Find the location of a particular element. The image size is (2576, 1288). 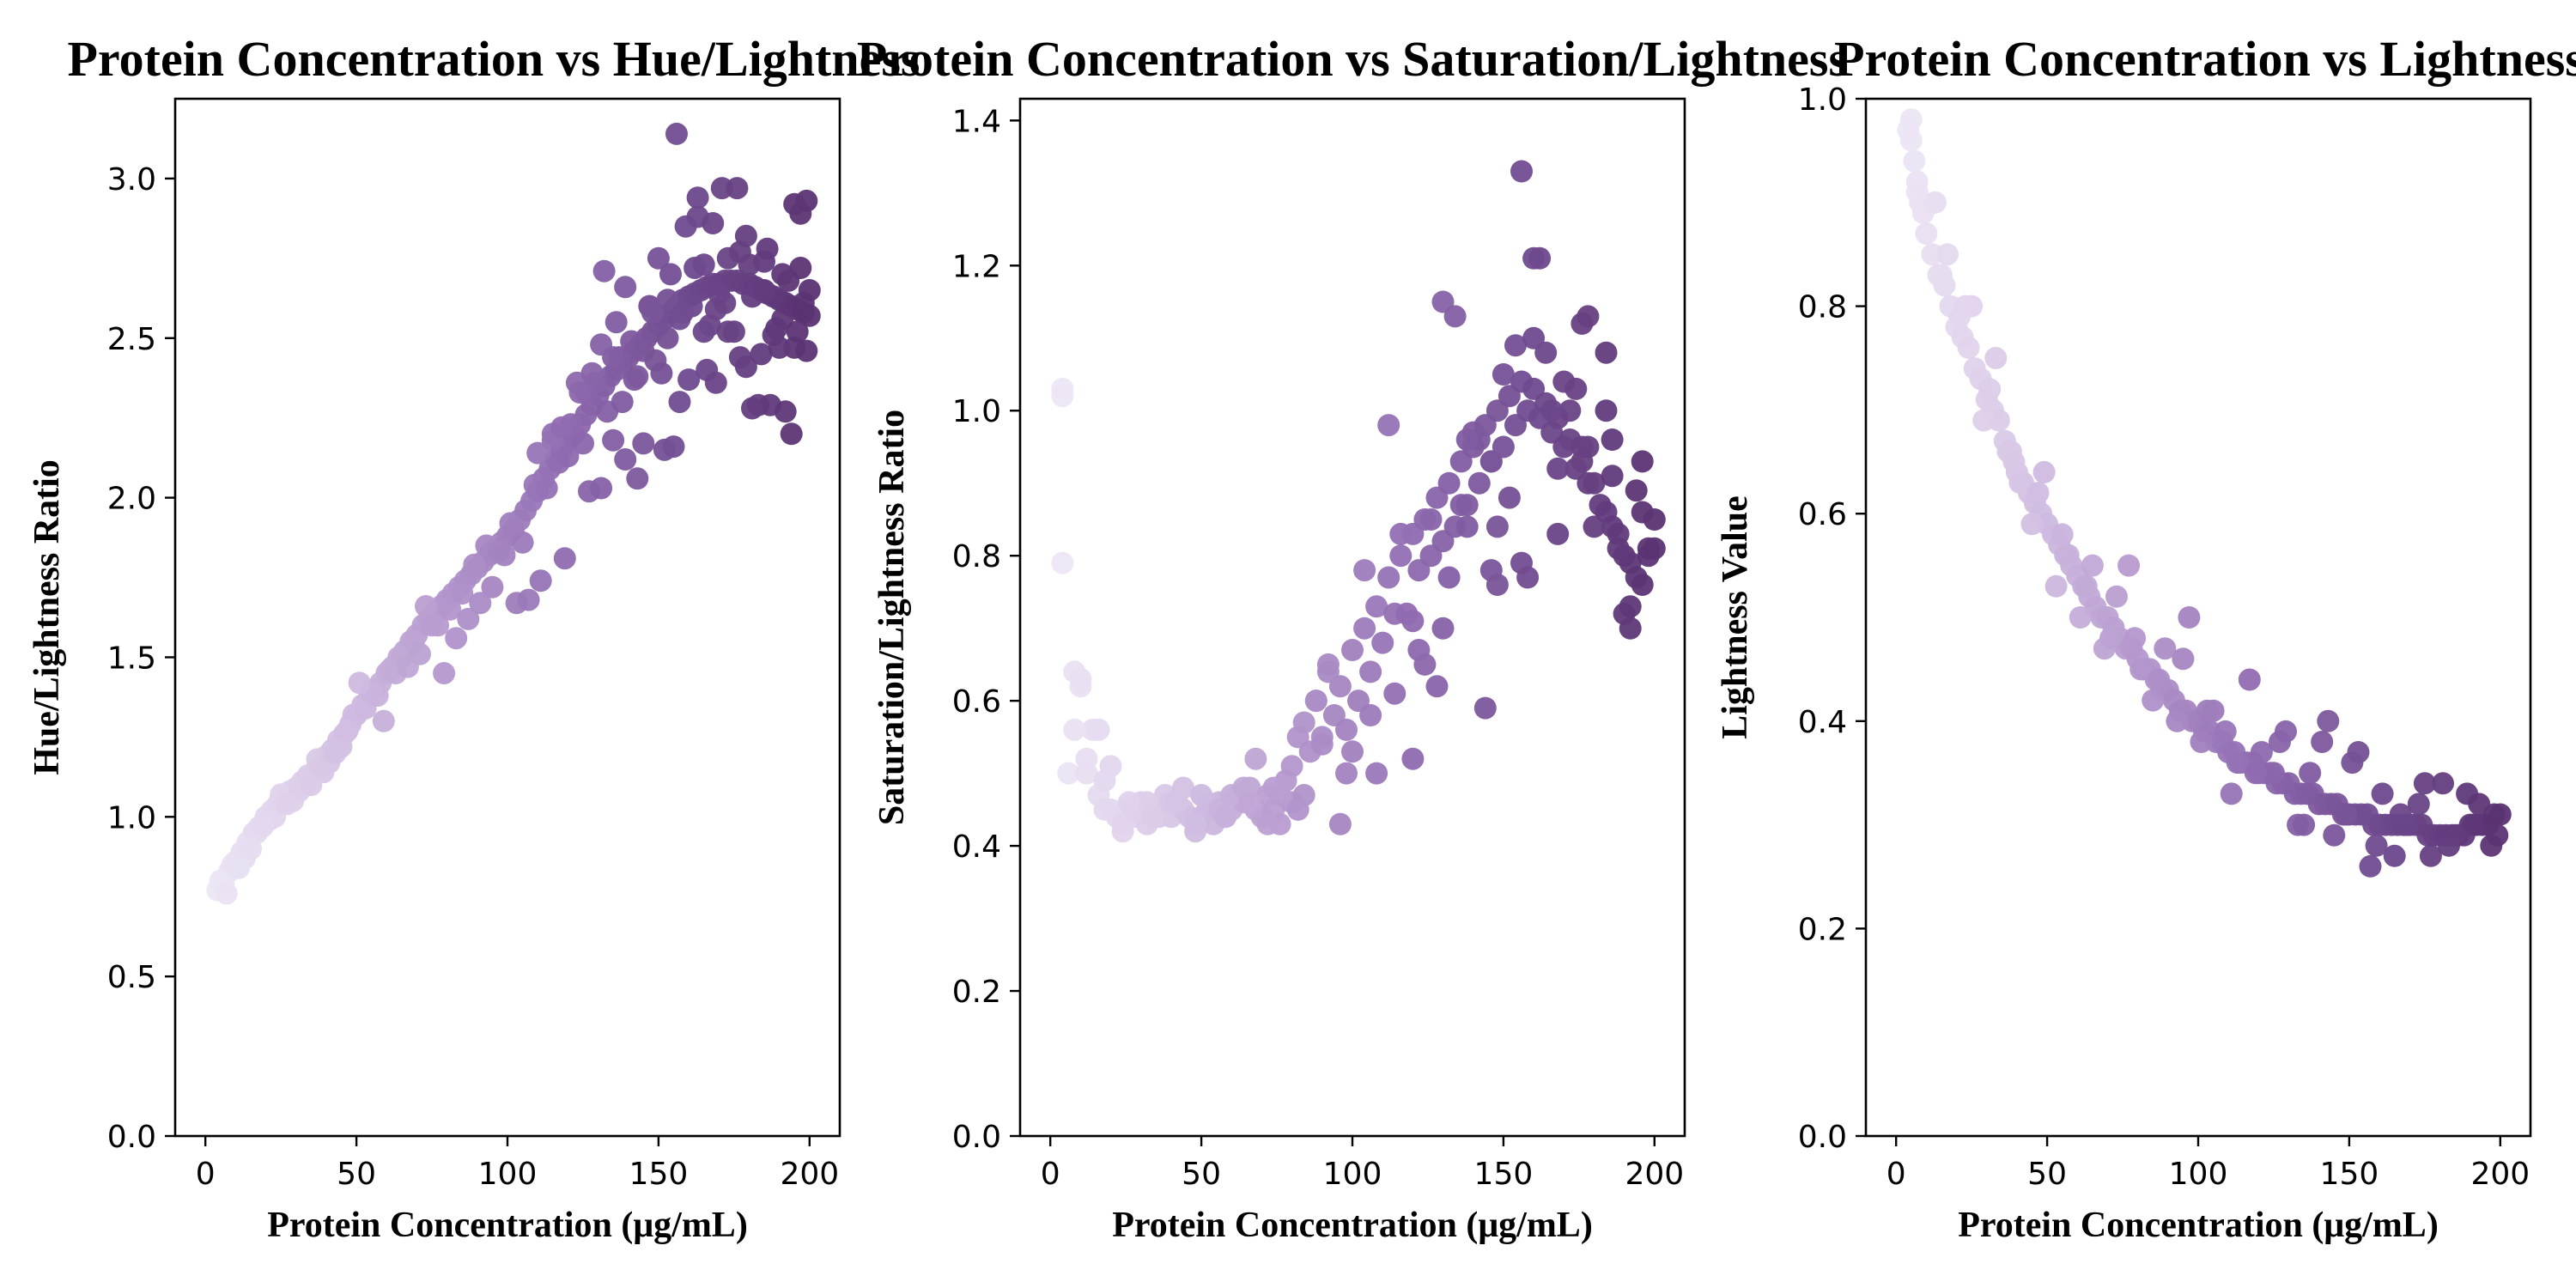

x-tick-label: 0 is located at coordinates (206, 1174).